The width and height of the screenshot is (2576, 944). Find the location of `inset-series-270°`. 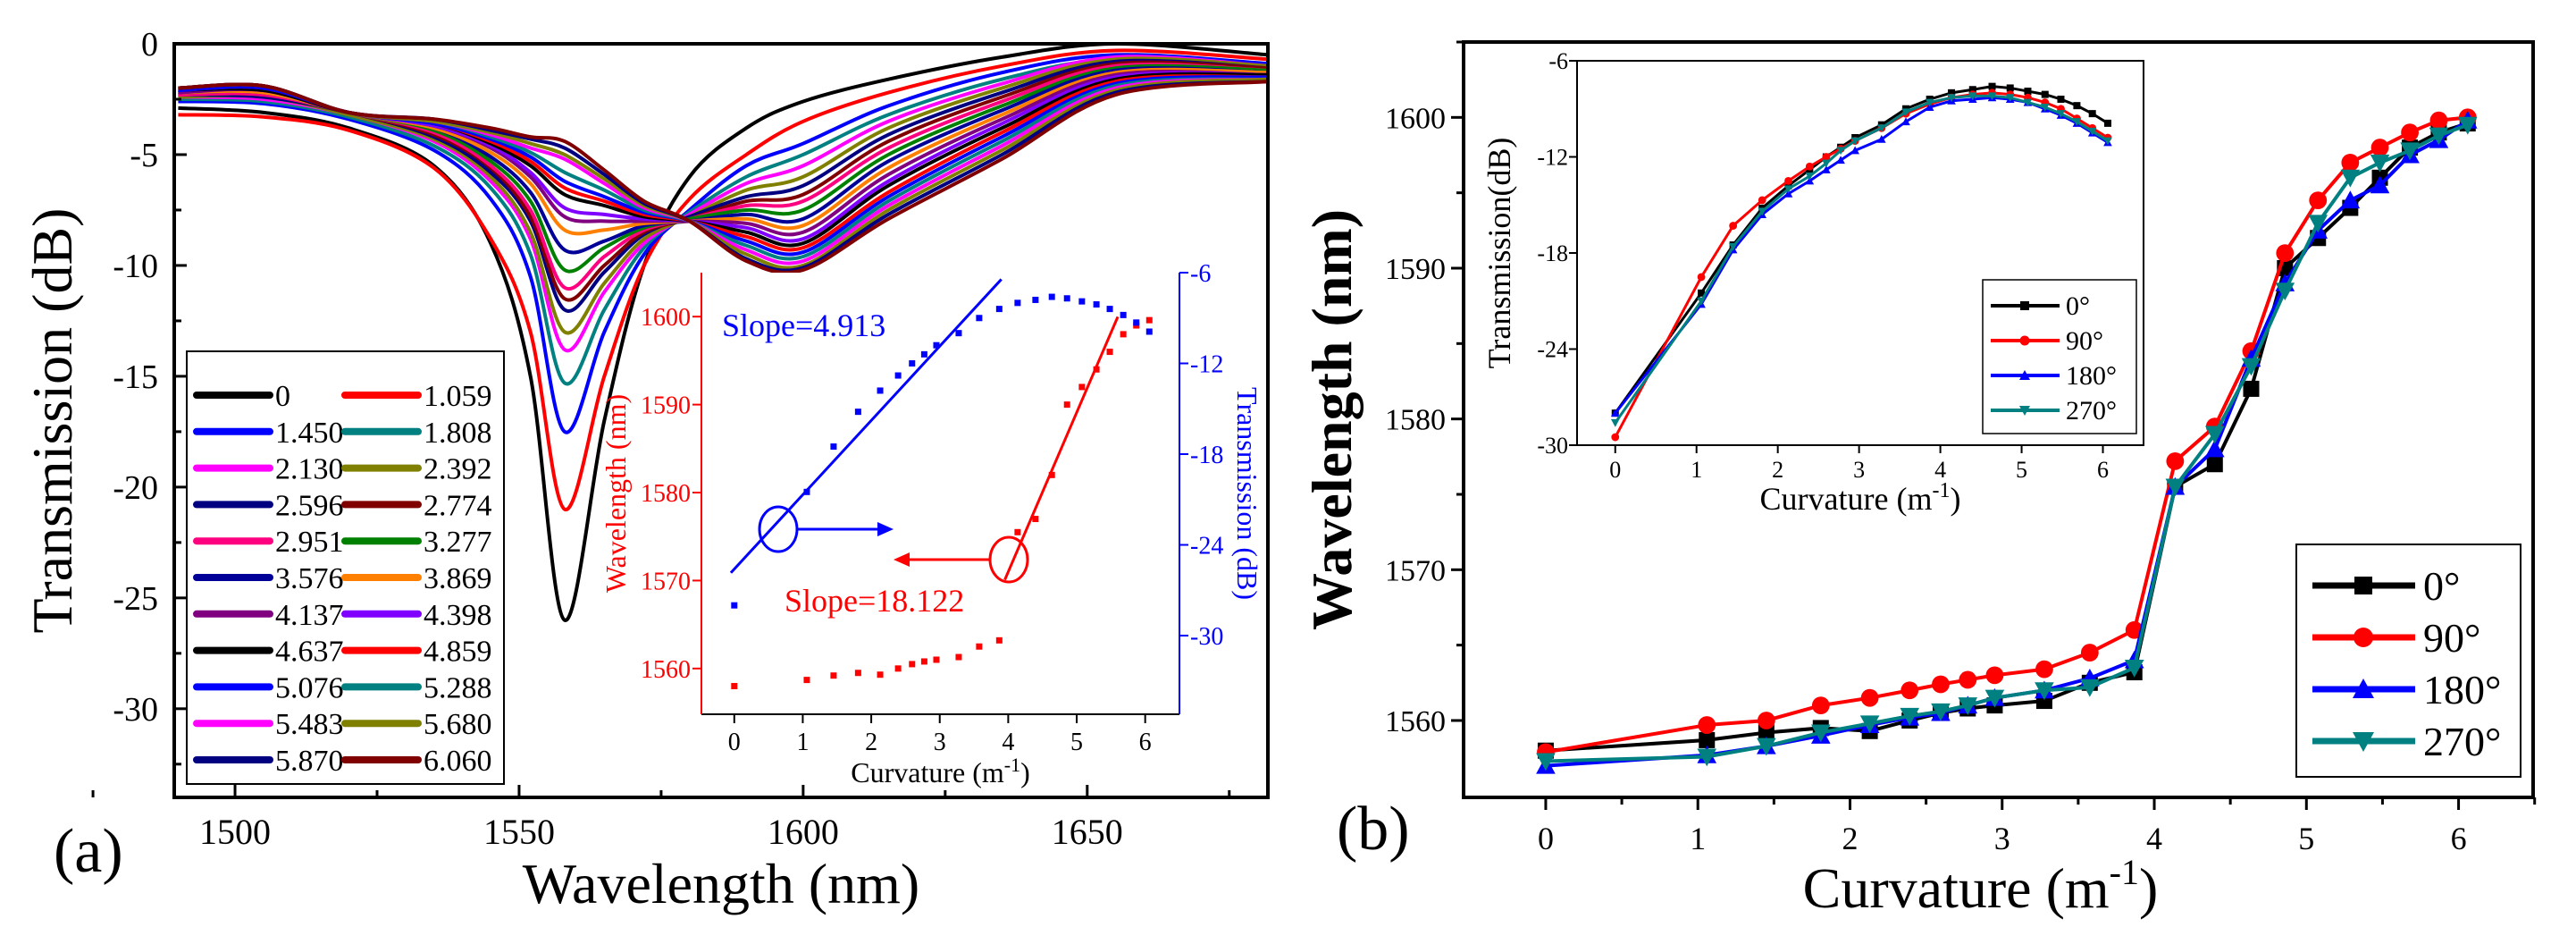

inset-series-270° is located at coordinates (1861, 259).